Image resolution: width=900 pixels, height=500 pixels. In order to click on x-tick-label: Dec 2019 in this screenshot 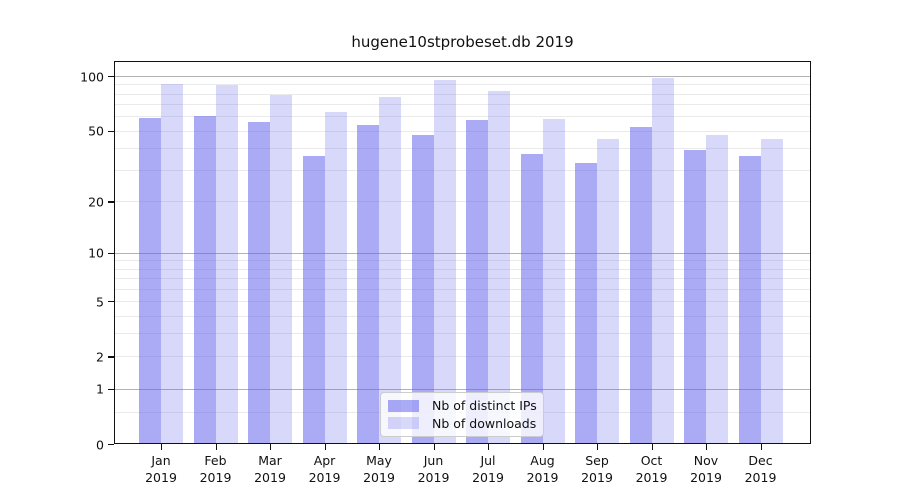, I will do `click(761, 469)`.